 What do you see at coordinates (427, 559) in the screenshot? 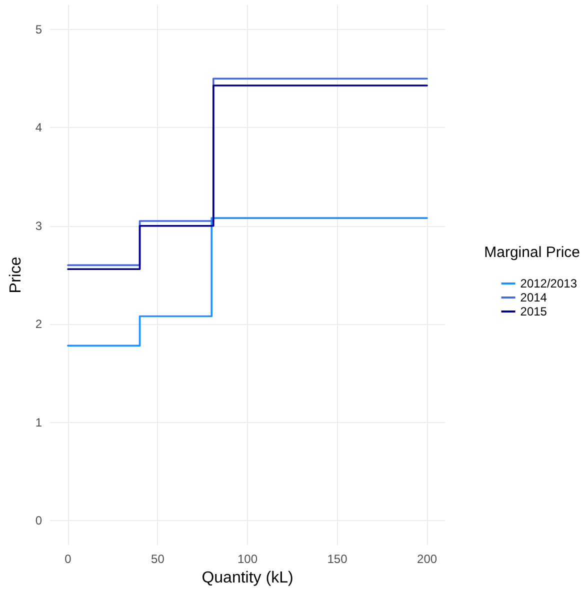
I see `x-tick-label: 200` at bounding box center [427, 559].